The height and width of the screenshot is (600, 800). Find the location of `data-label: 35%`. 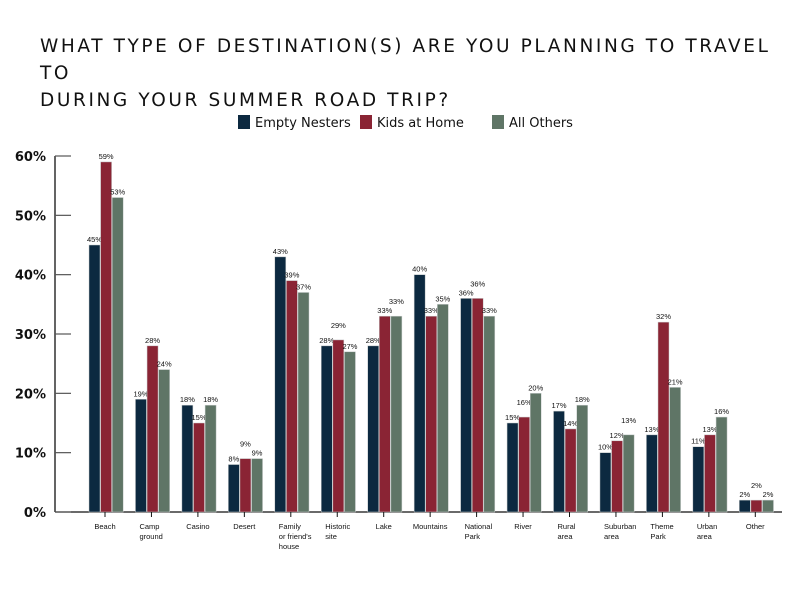

data-label: 35% is located at coordinates (442, 298).